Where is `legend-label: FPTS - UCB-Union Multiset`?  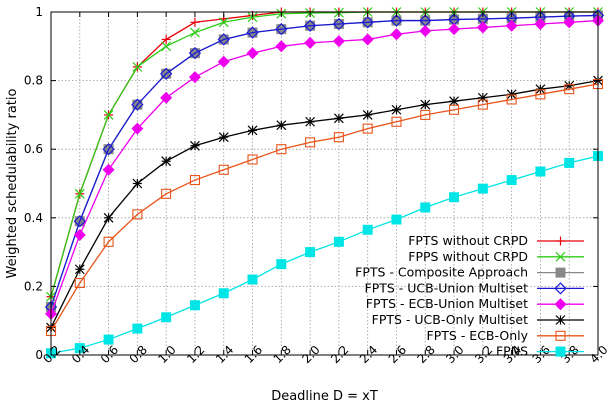
legend-label: FPTS - UCB-Union Multiset is located at coordinates (447, 287).